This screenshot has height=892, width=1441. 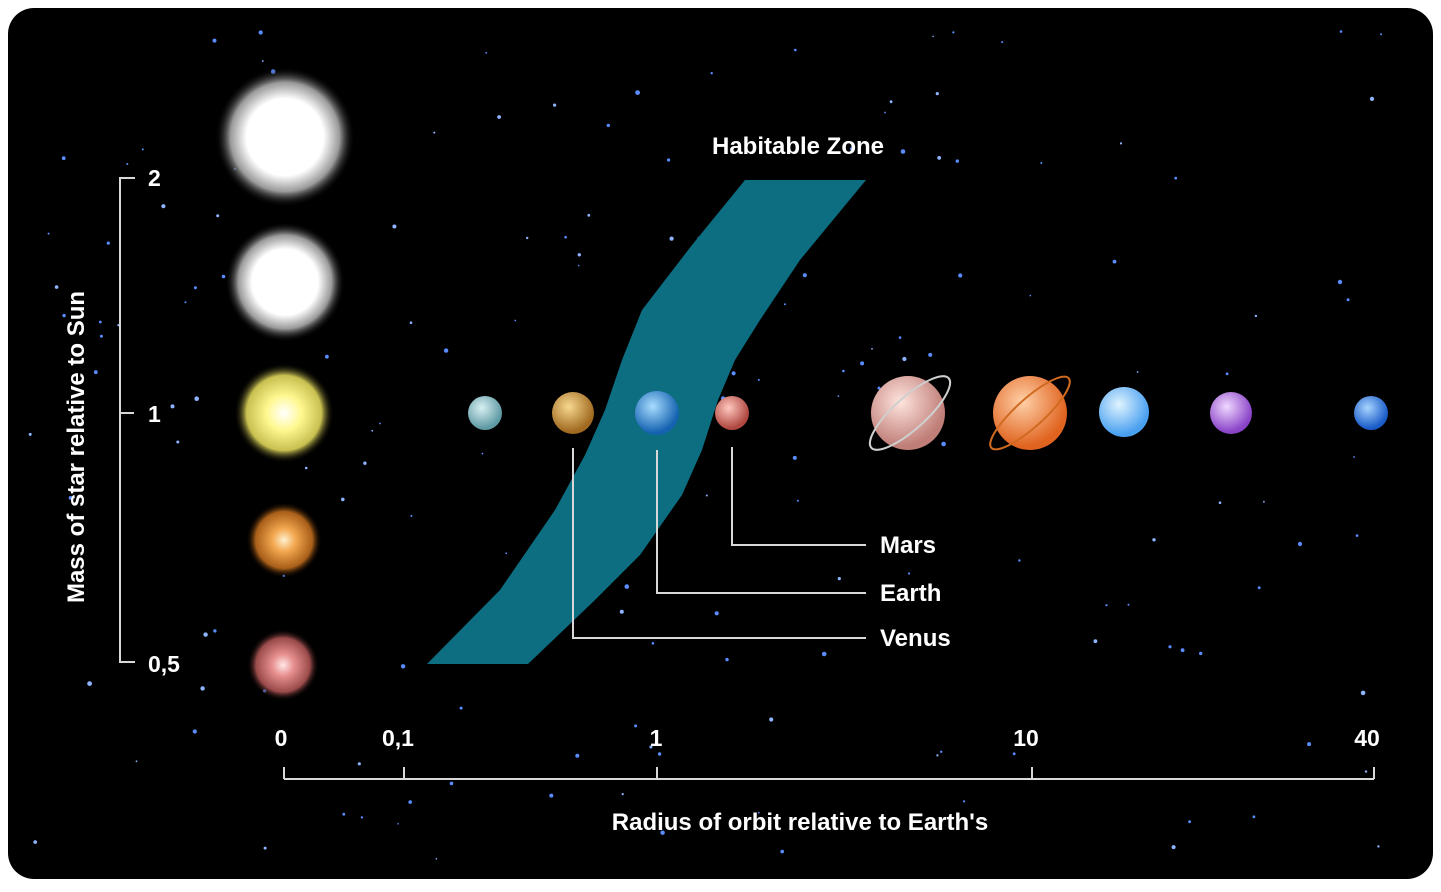 What do you see at coordinates (800, 822) in the screenshot?
I see `x-axis-title: Radius of orbit relative to Earth's` at bounding box center [800, 822].